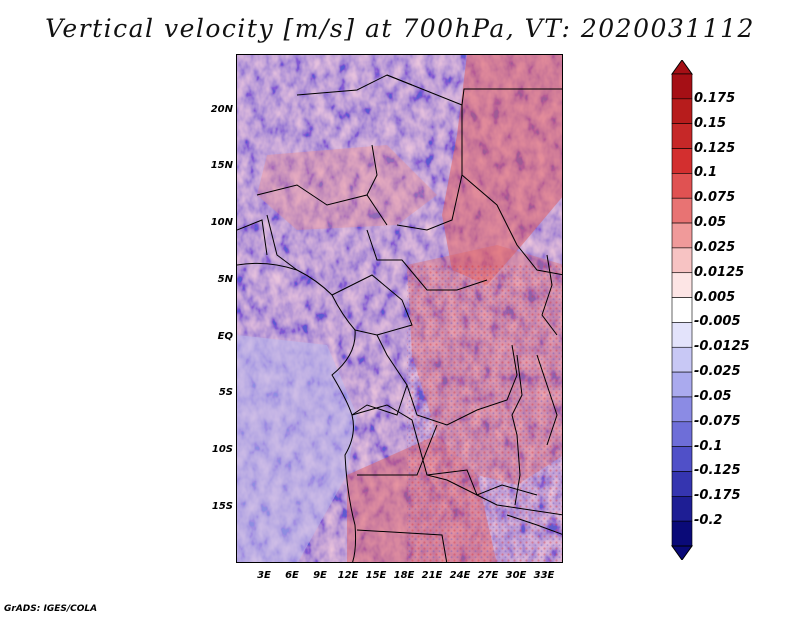 This screenshot has height=618, width=800. Describe the element at coordinates (682, 552) in the screenshot. I see `colorbar-bottom-arrow` at that location.